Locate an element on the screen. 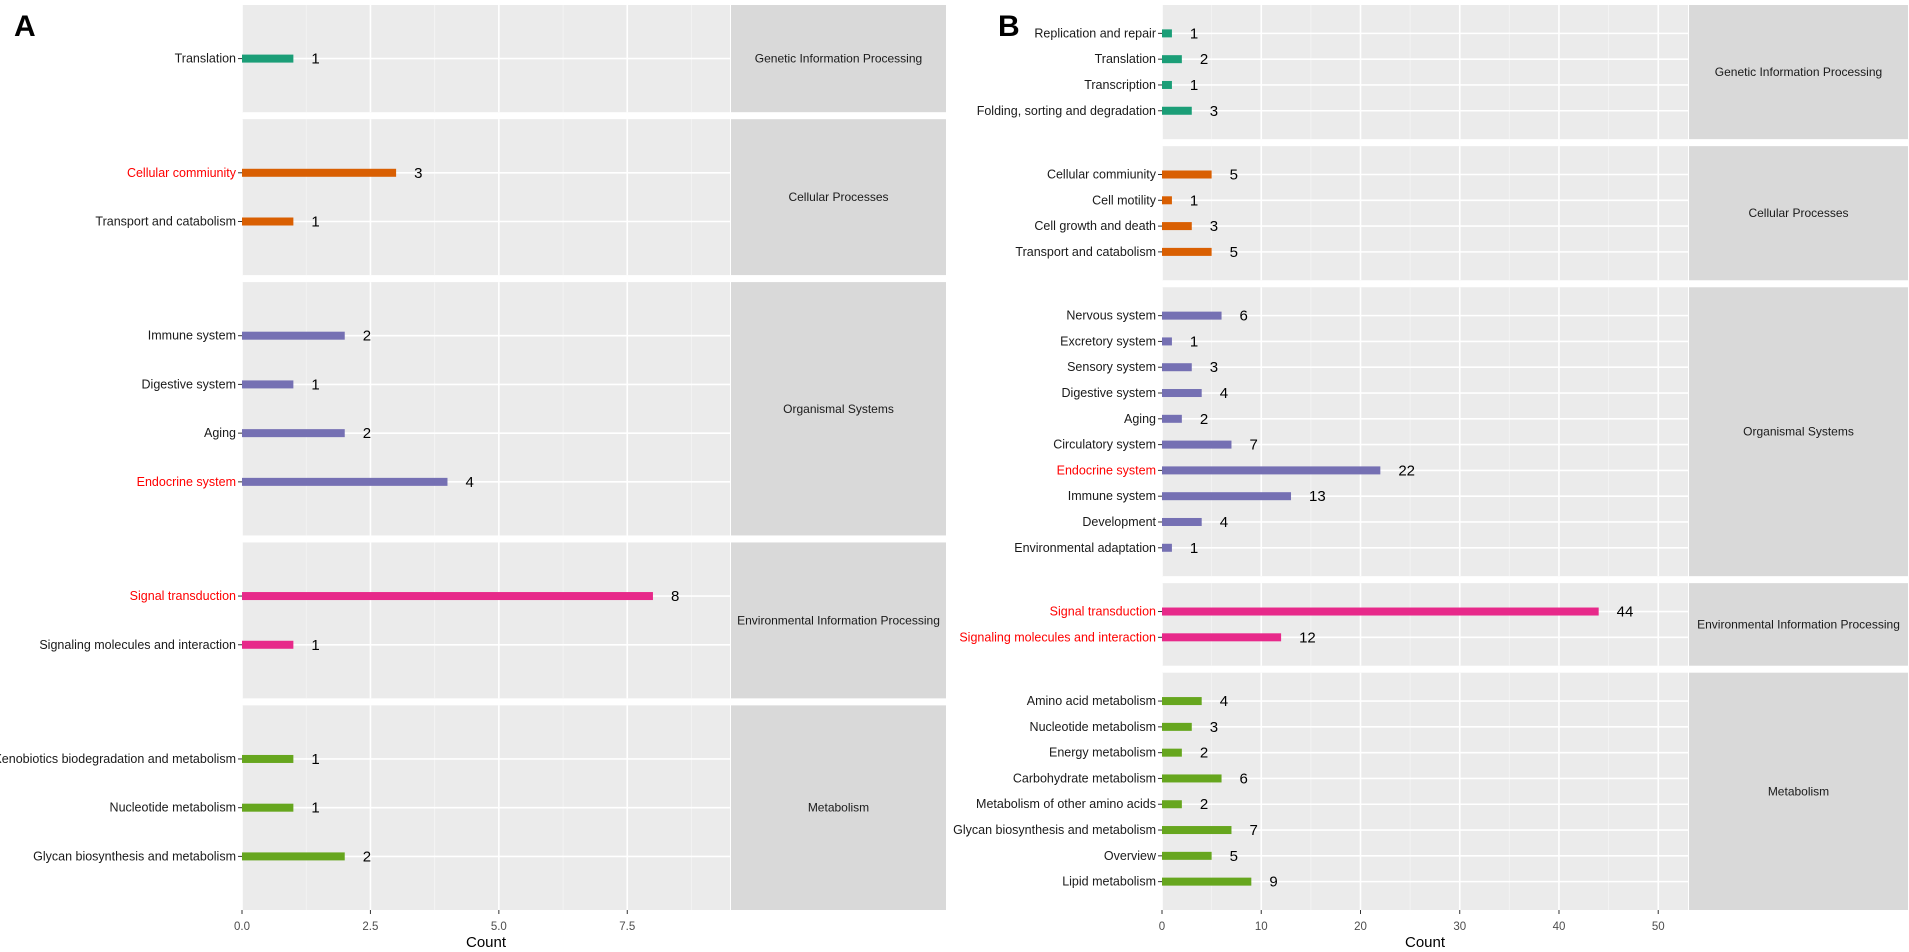 Image resolution: width=1909 pixels, height=952 pixels. value-label: 9 is located at coordinates (1273, 882).